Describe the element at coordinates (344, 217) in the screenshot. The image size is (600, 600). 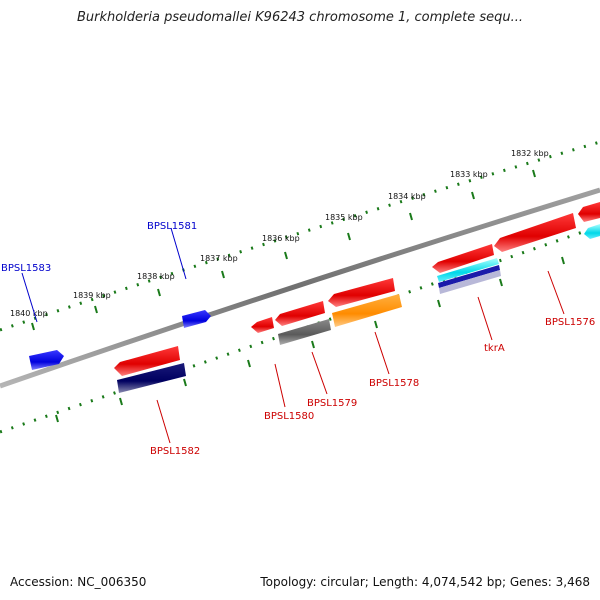
I see `kbp-label: 1835 kbp` at that location.